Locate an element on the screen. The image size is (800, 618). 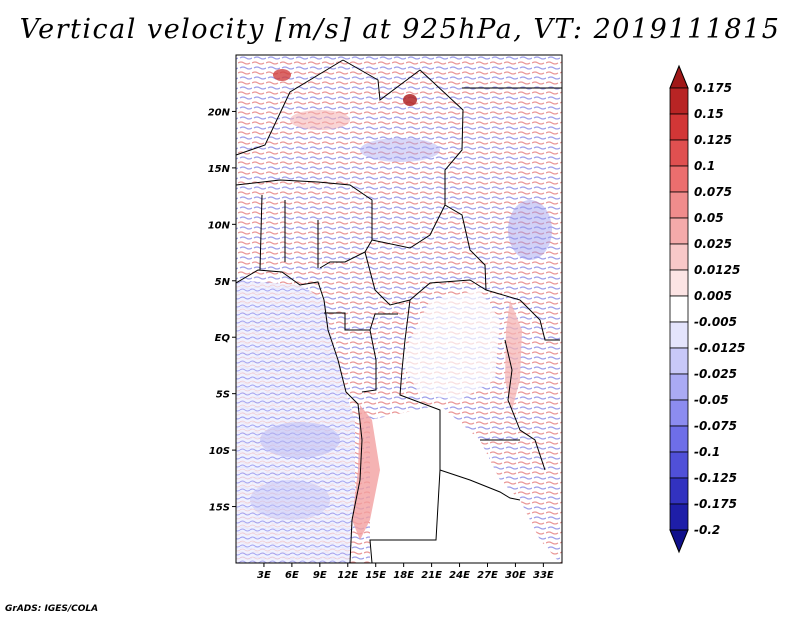
colorbar-label: 0.125 is located at coordinates (713, 140).